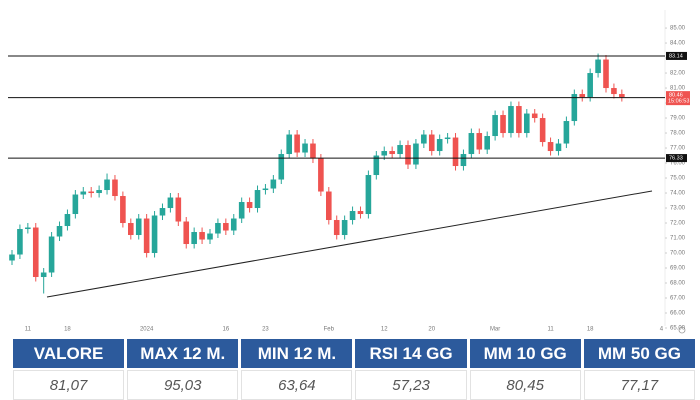 The width and height of the screenshot is (700, 400). Describe the element at coordinates (297, 353) in the screenshot. I see `header-cell: MIN 12 M.` at that location.